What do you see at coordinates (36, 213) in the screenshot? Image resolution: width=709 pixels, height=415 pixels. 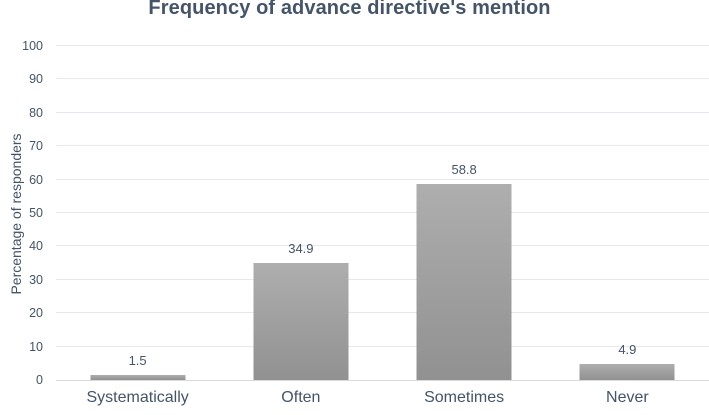 I see `y-tick-label: 50` at bounding box center [36, 213].